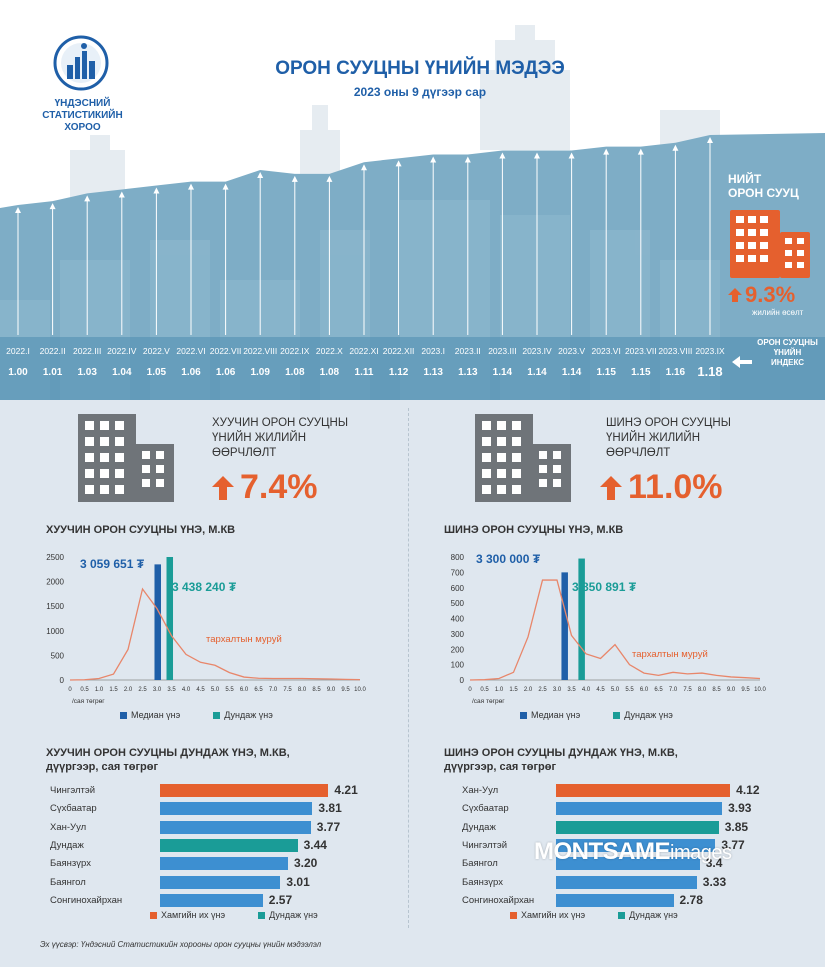 The width and height of the screenshot is (825, 967). Describe the element at coordinates (68, 827) in the screenshot. I see `district-label: Хан-Уул` at that location.